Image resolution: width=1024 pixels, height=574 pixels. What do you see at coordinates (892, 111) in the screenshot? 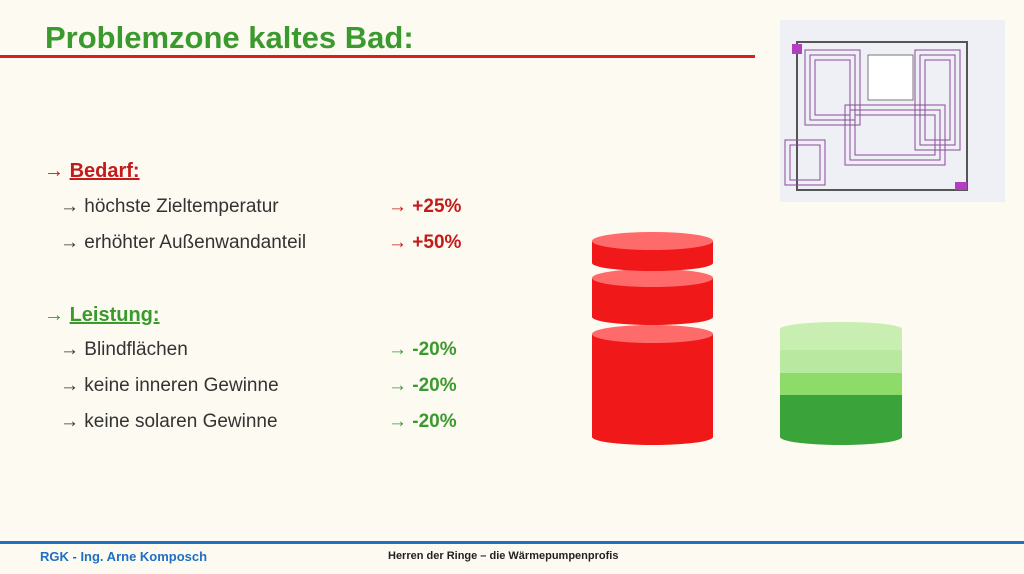
I see `floor-plan` at bounding box center [892, 111].